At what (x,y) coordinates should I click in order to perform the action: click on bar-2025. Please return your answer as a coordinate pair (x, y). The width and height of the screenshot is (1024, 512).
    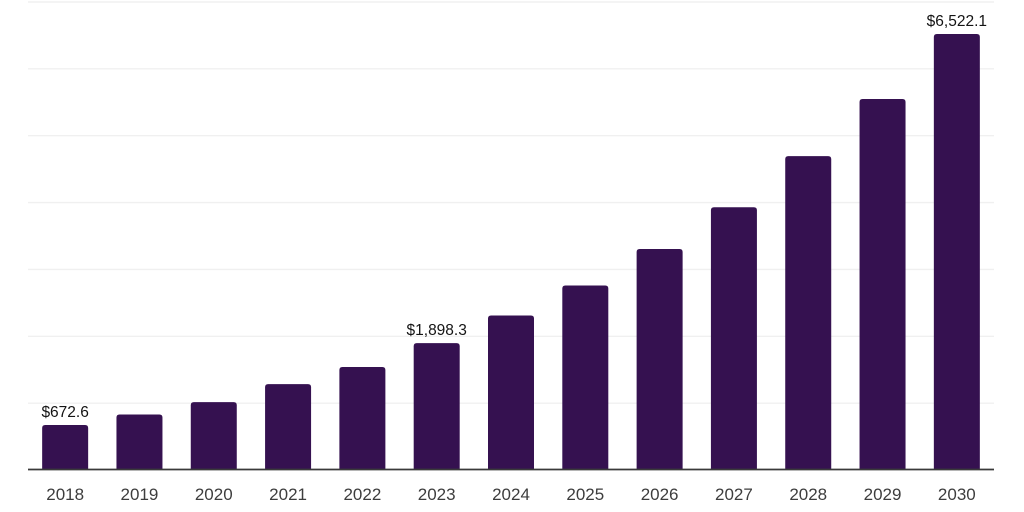
    Looking at the image, I should click on (585, 377).